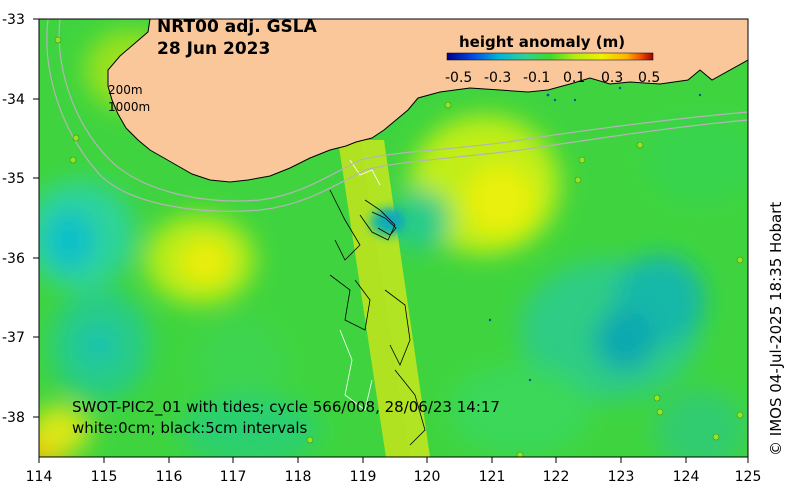 Image resolution: width=791 pixels, height=492 pixels. Describe the element at coordinates (612, 78) in the screenshot. I see `colorbar-tick-5: 0.3` at that location.